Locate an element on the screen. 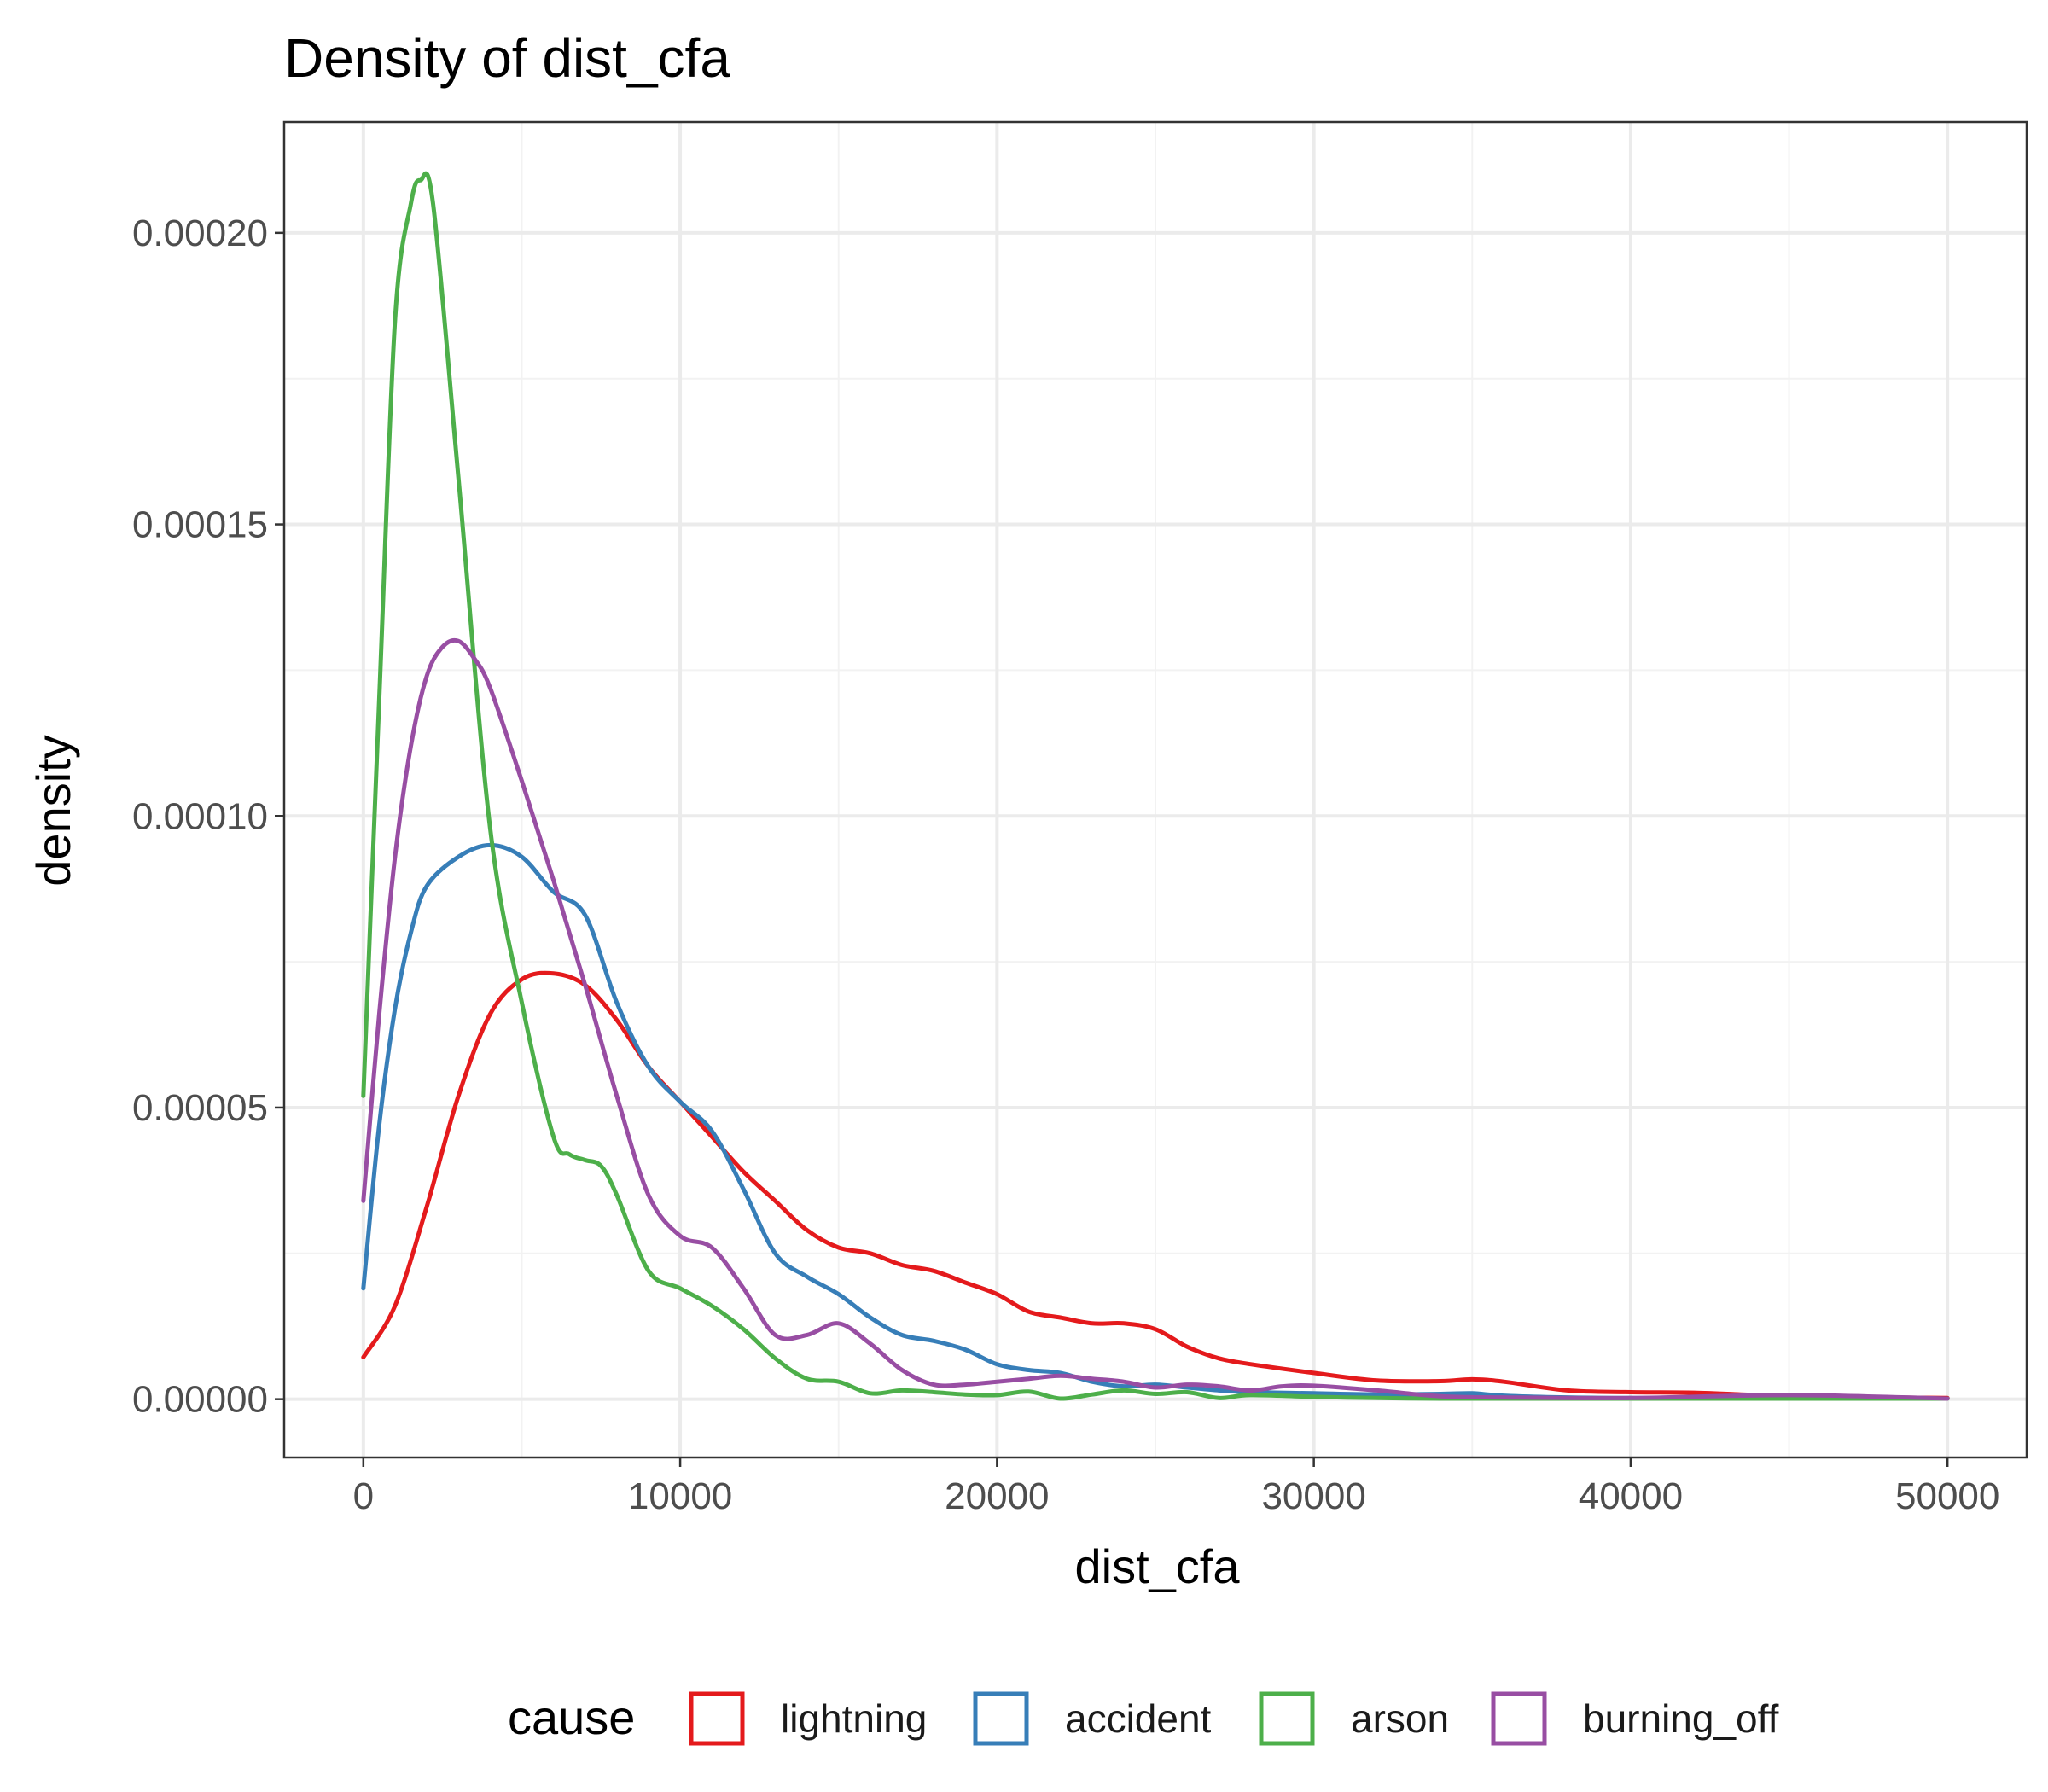 This screenshot has height=1792, width=2048. legend-key-lightning is located at coordinates (717, 1718).